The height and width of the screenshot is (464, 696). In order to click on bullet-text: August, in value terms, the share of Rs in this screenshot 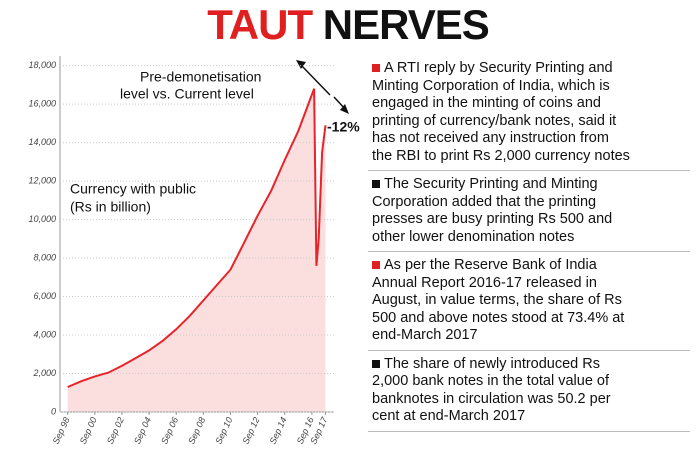, I will do `click(497, 300)`.